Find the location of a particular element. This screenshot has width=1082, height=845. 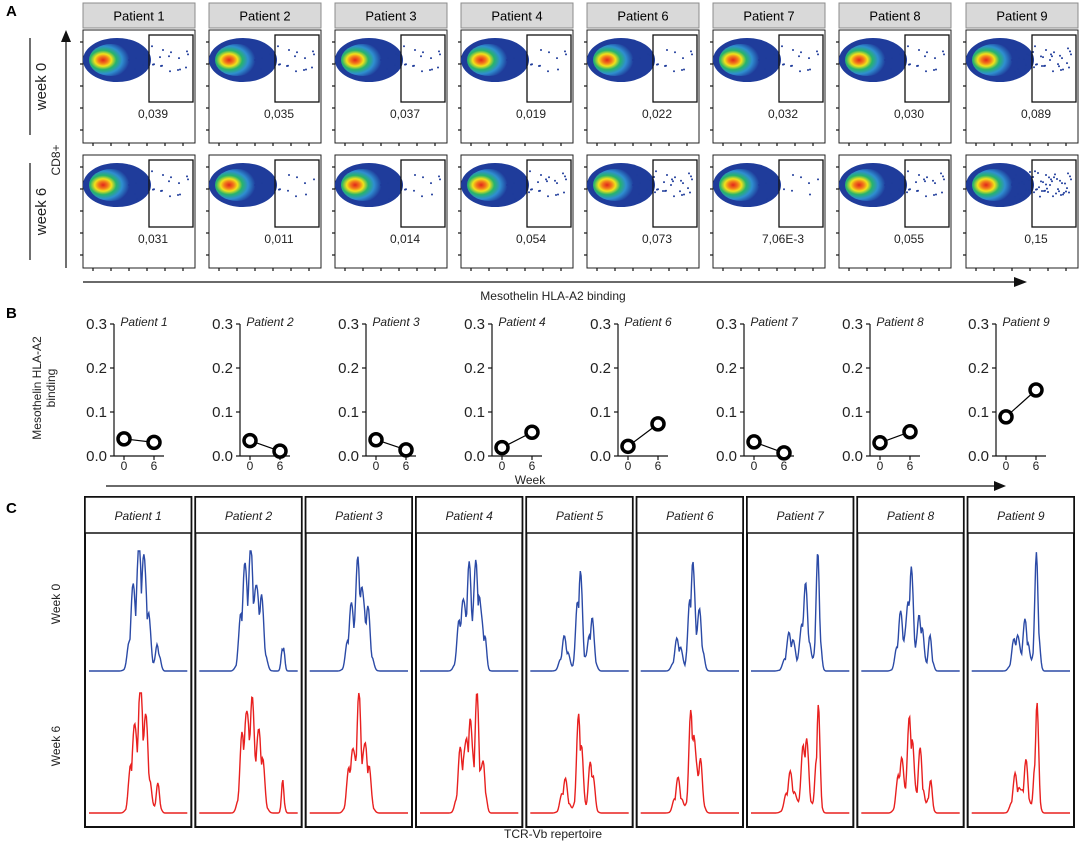

panel-a-letter: A is located at coordinates (11, 11).